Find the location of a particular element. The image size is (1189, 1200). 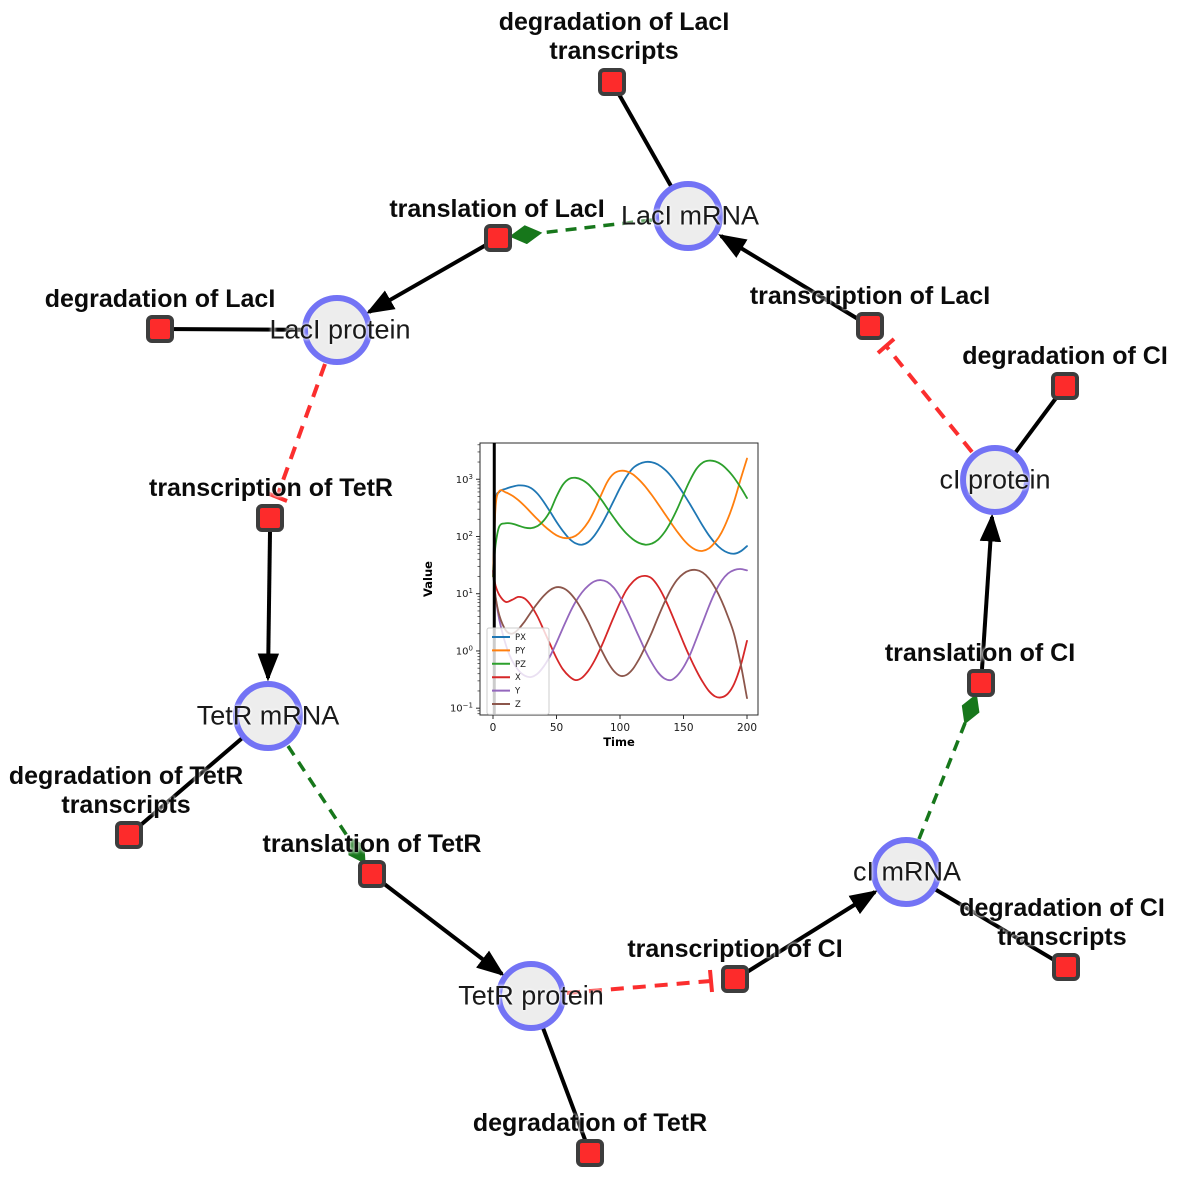

edge-translationlaci-to-laciprotein is located at coordinates (426, 278).